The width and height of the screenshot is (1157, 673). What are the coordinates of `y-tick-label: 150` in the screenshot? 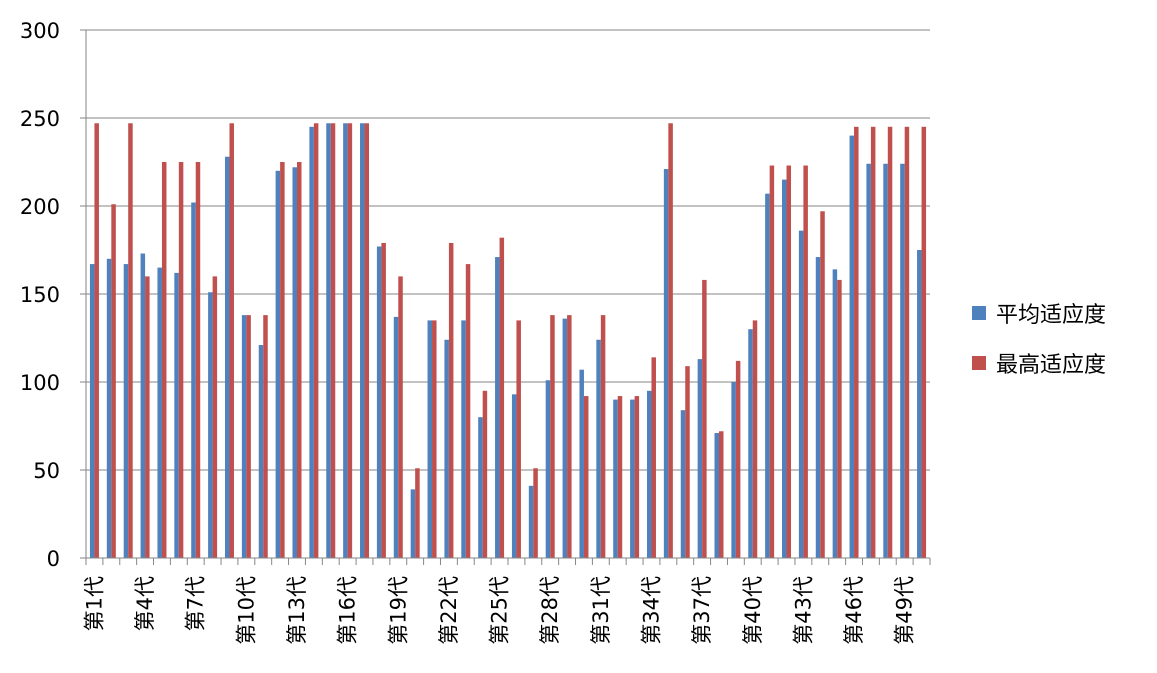 It's located at (40, 295).